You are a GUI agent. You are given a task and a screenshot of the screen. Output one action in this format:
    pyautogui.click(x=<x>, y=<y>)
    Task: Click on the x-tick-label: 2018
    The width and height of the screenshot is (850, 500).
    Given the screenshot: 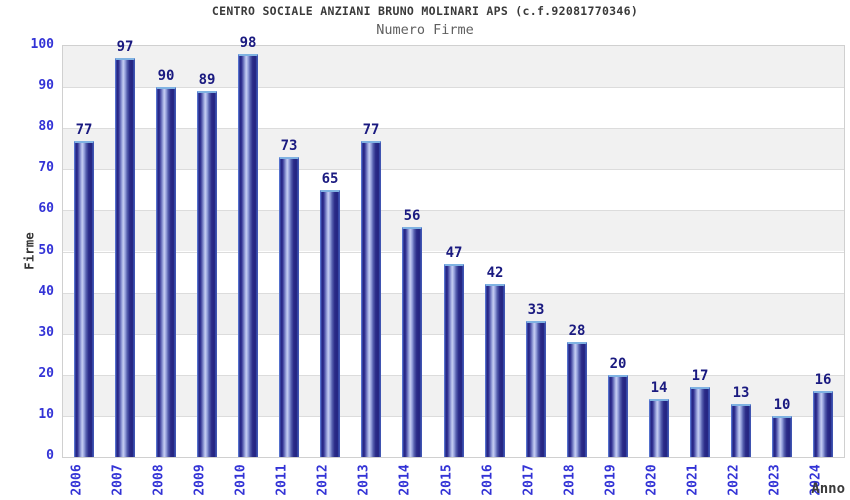 What is the action you would take?
    pyautogui.click(x=570, y=480)
    